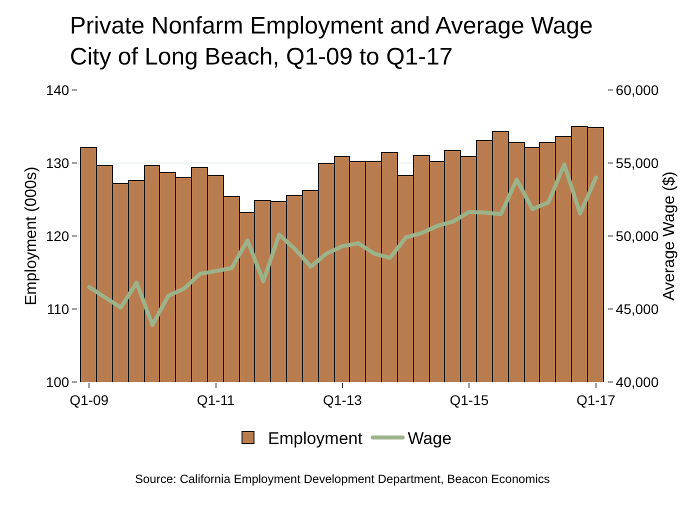  I want to click on y-tick-label: 110, so click(58, 308).